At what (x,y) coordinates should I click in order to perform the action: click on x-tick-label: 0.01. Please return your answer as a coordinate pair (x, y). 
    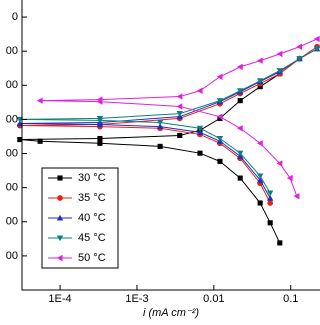
    Looking at the image, I should click on (213, 299).